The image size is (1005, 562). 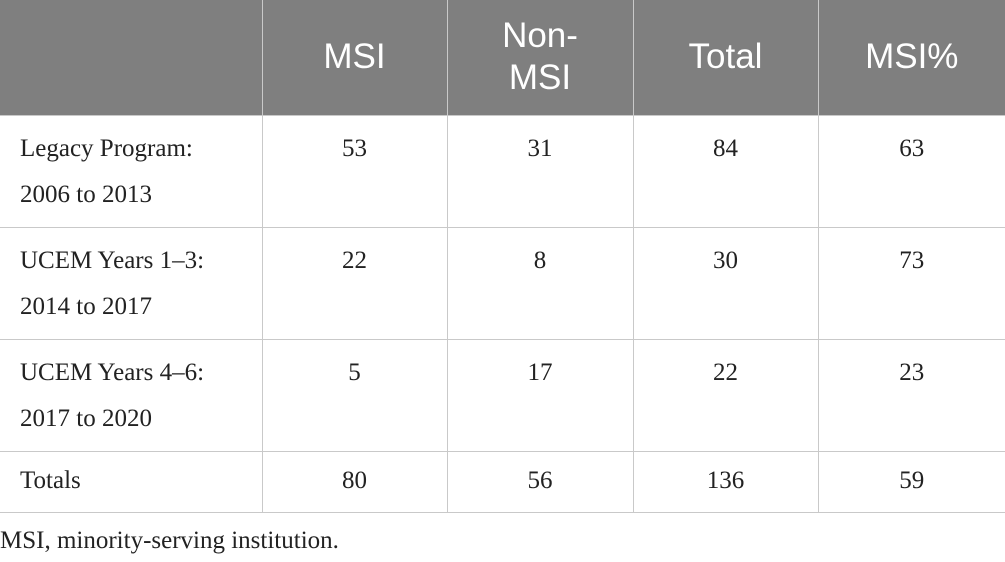 What do you see at coordinates (725, 57) in the screenshot?
I see `header-cell: Total` at bounding box center [725, 57].